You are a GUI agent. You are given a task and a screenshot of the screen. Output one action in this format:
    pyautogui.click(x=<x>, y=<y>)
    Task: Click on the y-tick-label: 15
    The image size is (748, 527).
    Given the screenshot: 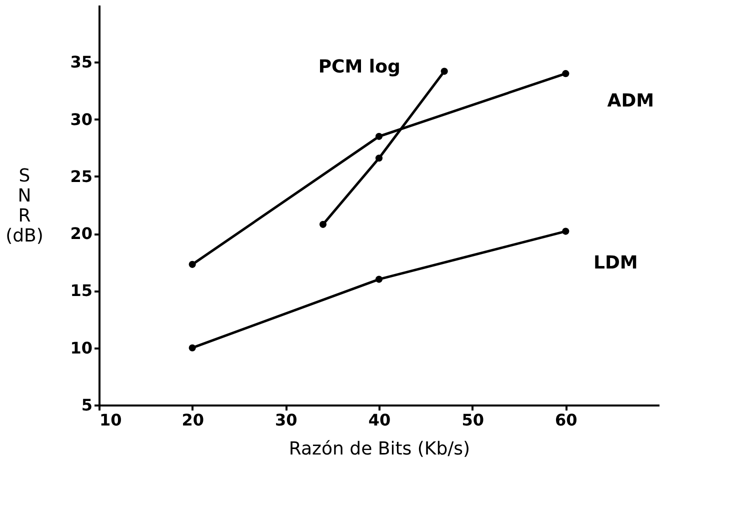 What is the action you would take?
    pyautogui.click(x=81, y=290)
    